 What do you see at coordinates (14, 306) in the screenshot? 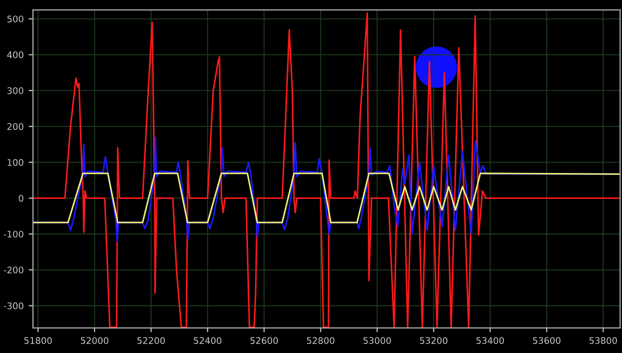
I see `y-tick-label: -300` at bounding box center [14, 306].